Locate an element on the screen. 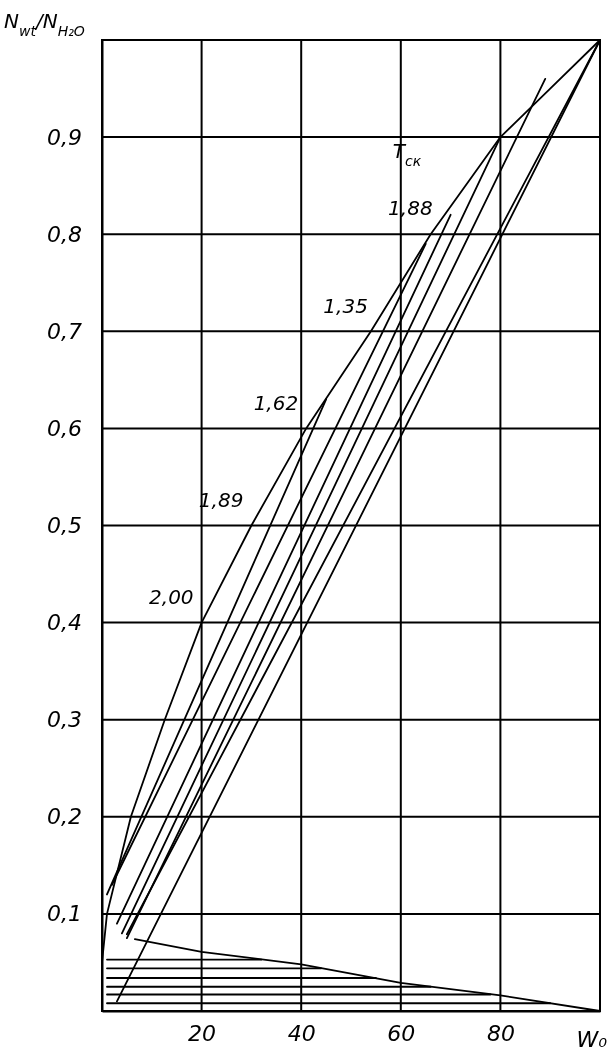 Image resolution: width=609 pixels, height=1058 pixels. y-tick-label: 0,5 is located at coordinates (64, 526).